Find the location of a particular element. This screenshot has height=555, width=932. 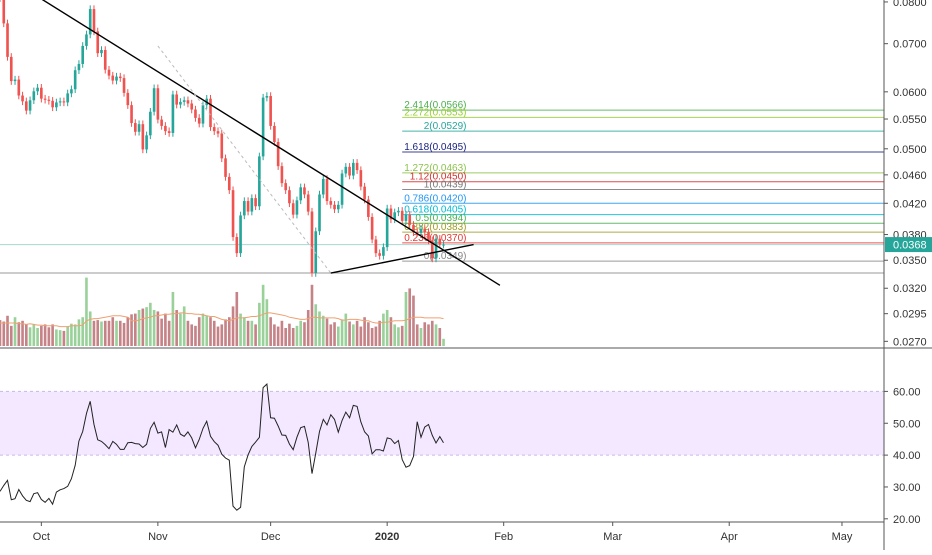

volume-ma-line is located at coordinates (222, 320).